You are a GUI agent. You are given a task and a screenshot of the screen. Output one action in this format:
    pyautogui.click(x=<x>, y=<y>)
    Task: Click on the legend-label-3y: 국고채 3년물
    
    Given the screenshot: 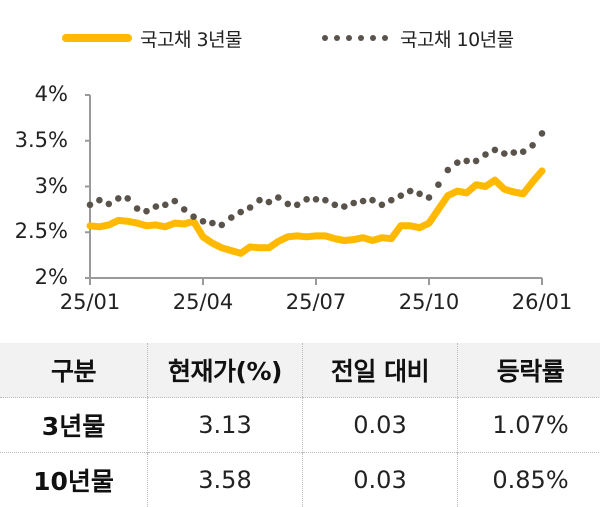 What is the action you would take?
    pyautogui.click(x=191, y=38)
    